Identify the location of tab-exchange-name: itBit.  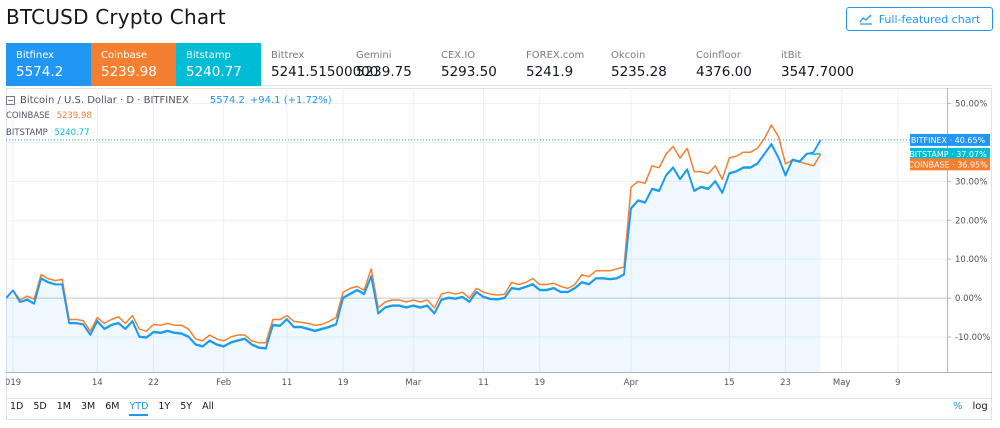
(791, 55).